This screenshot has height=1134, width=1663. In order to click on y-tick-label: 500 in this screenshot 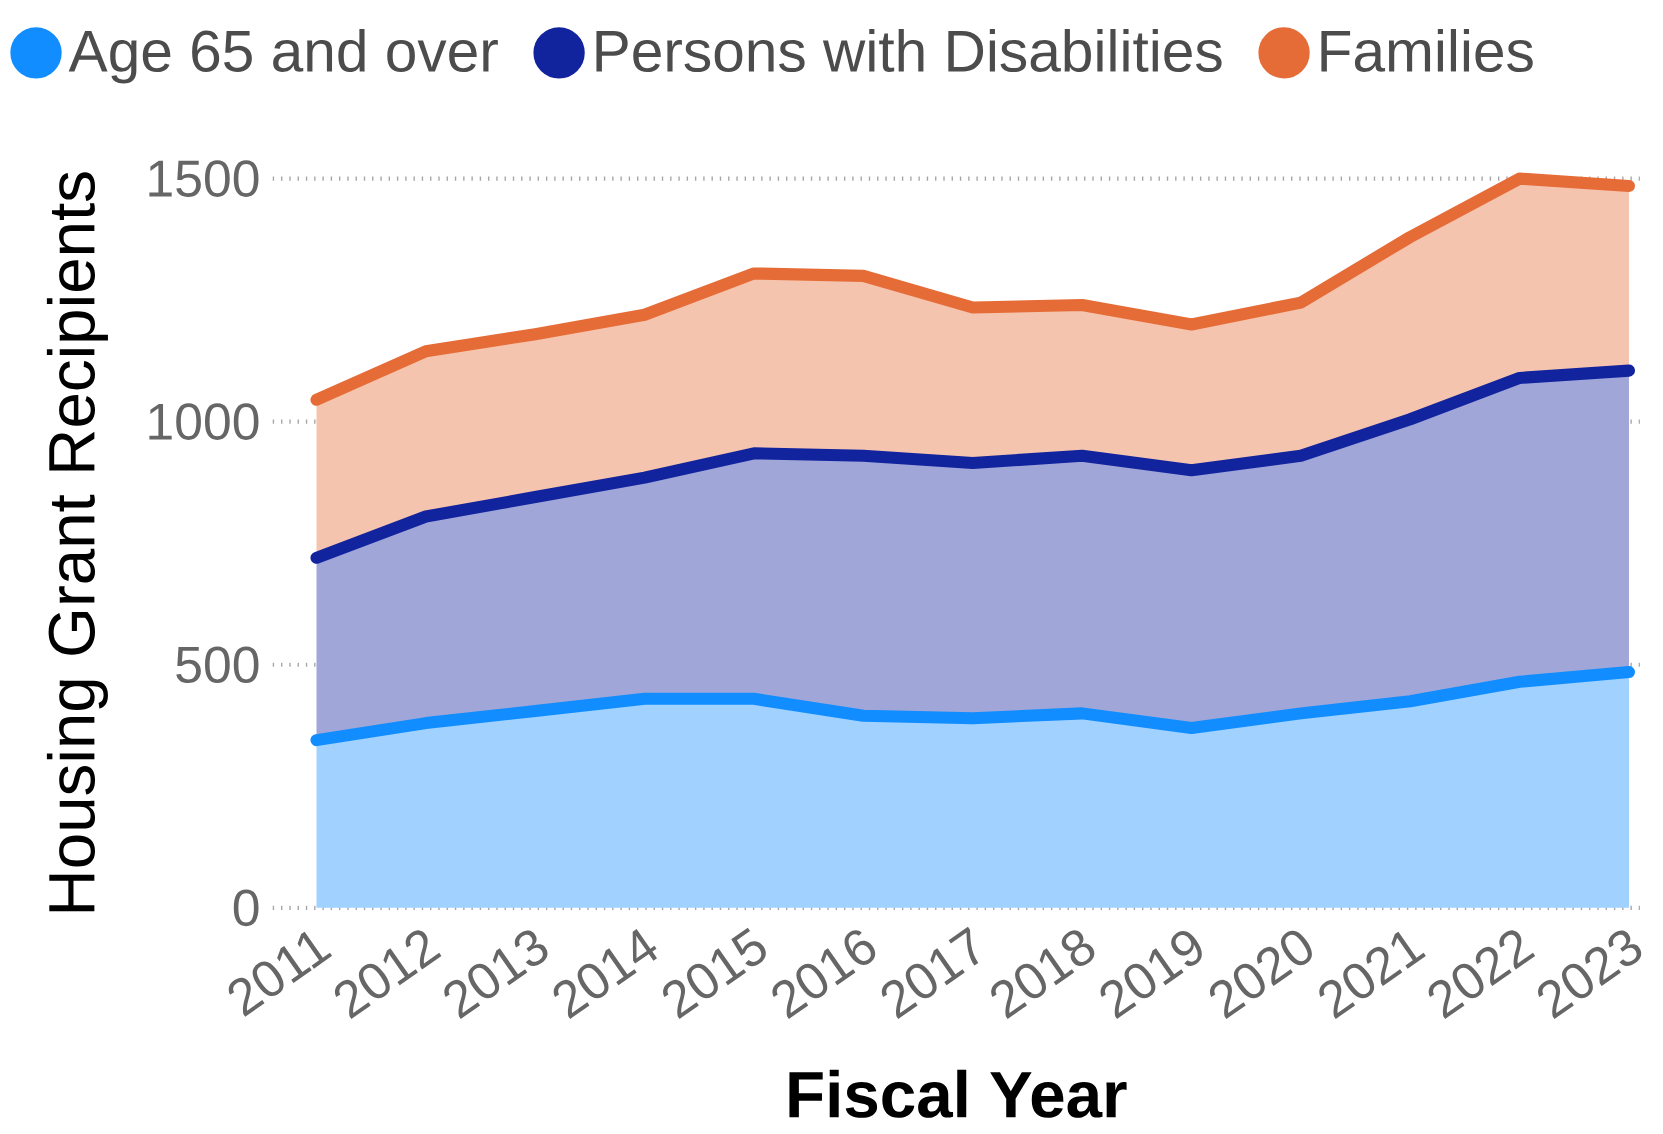, I will do `click(217, 665)`.